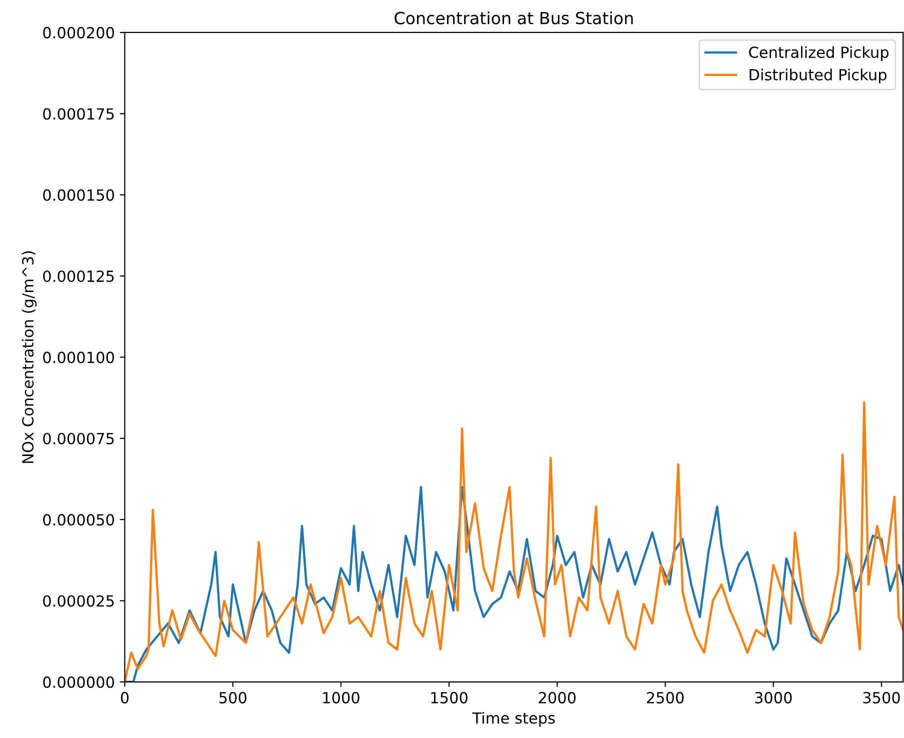 The height and width of the screenshot is (738, 904). I want to click on x-tick-label: 2500, so click(665, 698).